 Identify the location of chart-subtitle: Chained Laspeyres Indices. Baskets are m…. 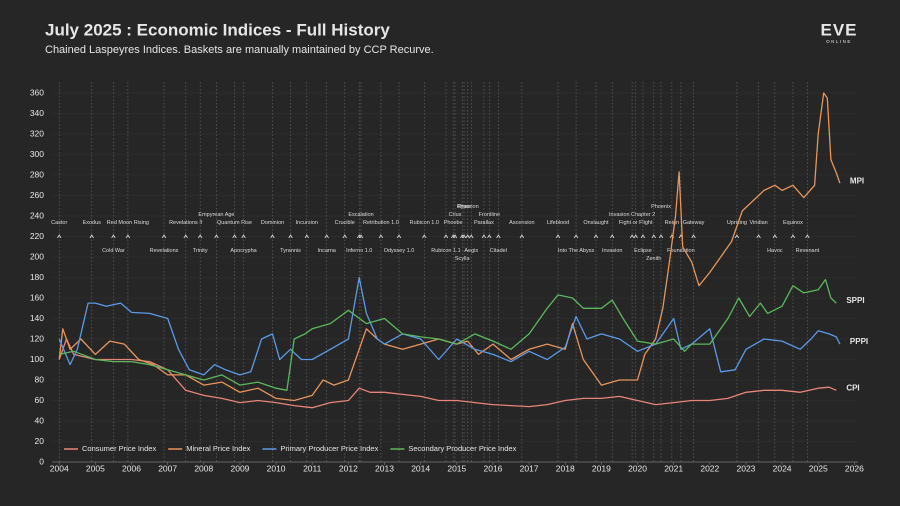
(239, 50).